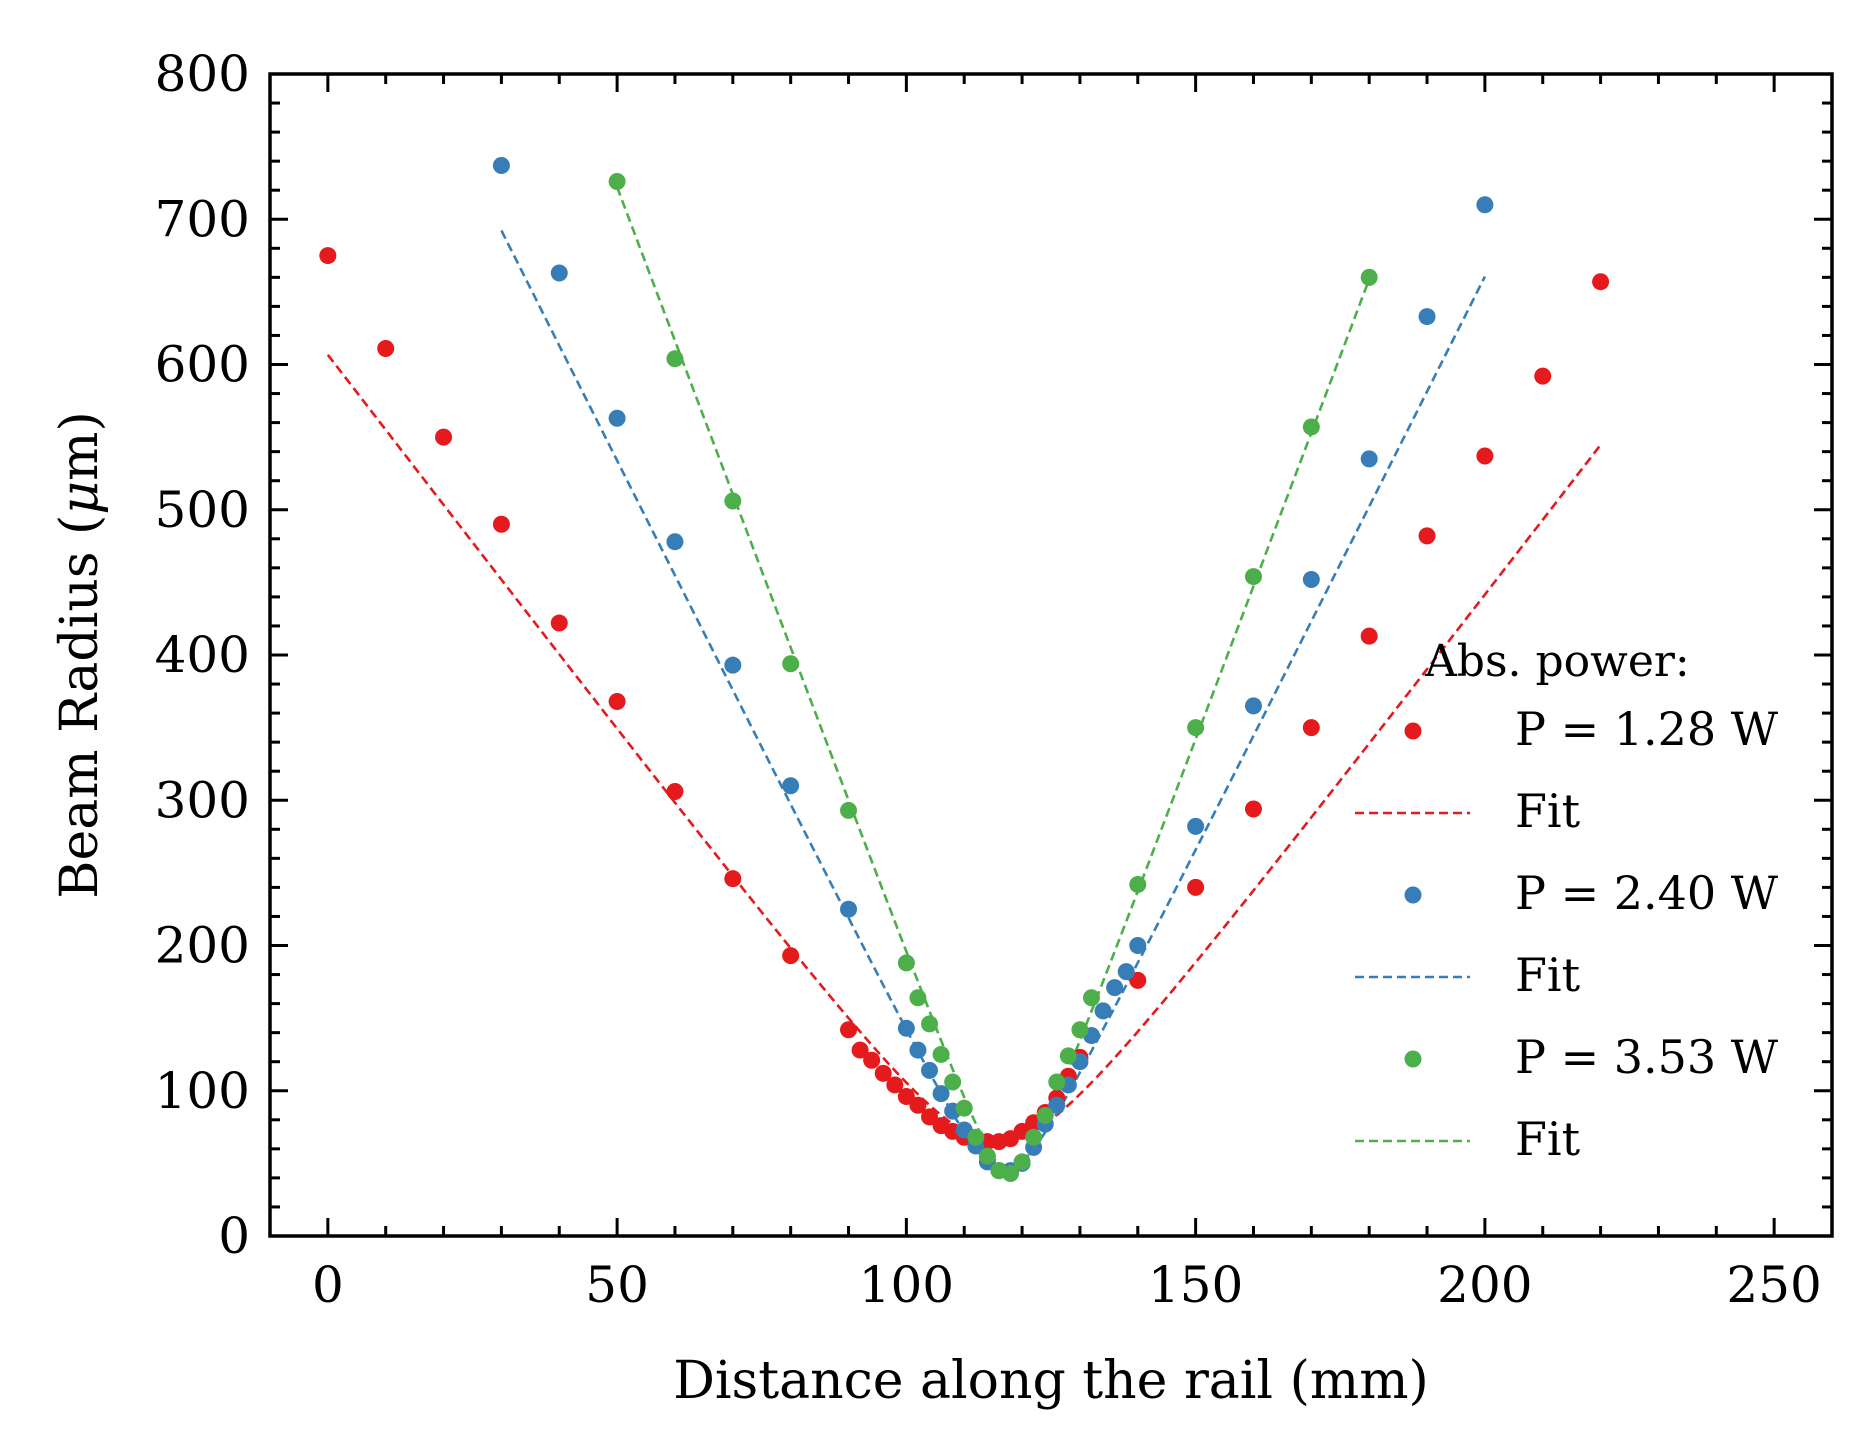  What do you see at coordinates (80, 446) in the screenshot?
I see `y-axis-label-text-end: m)` at bounding box center [80, 446].